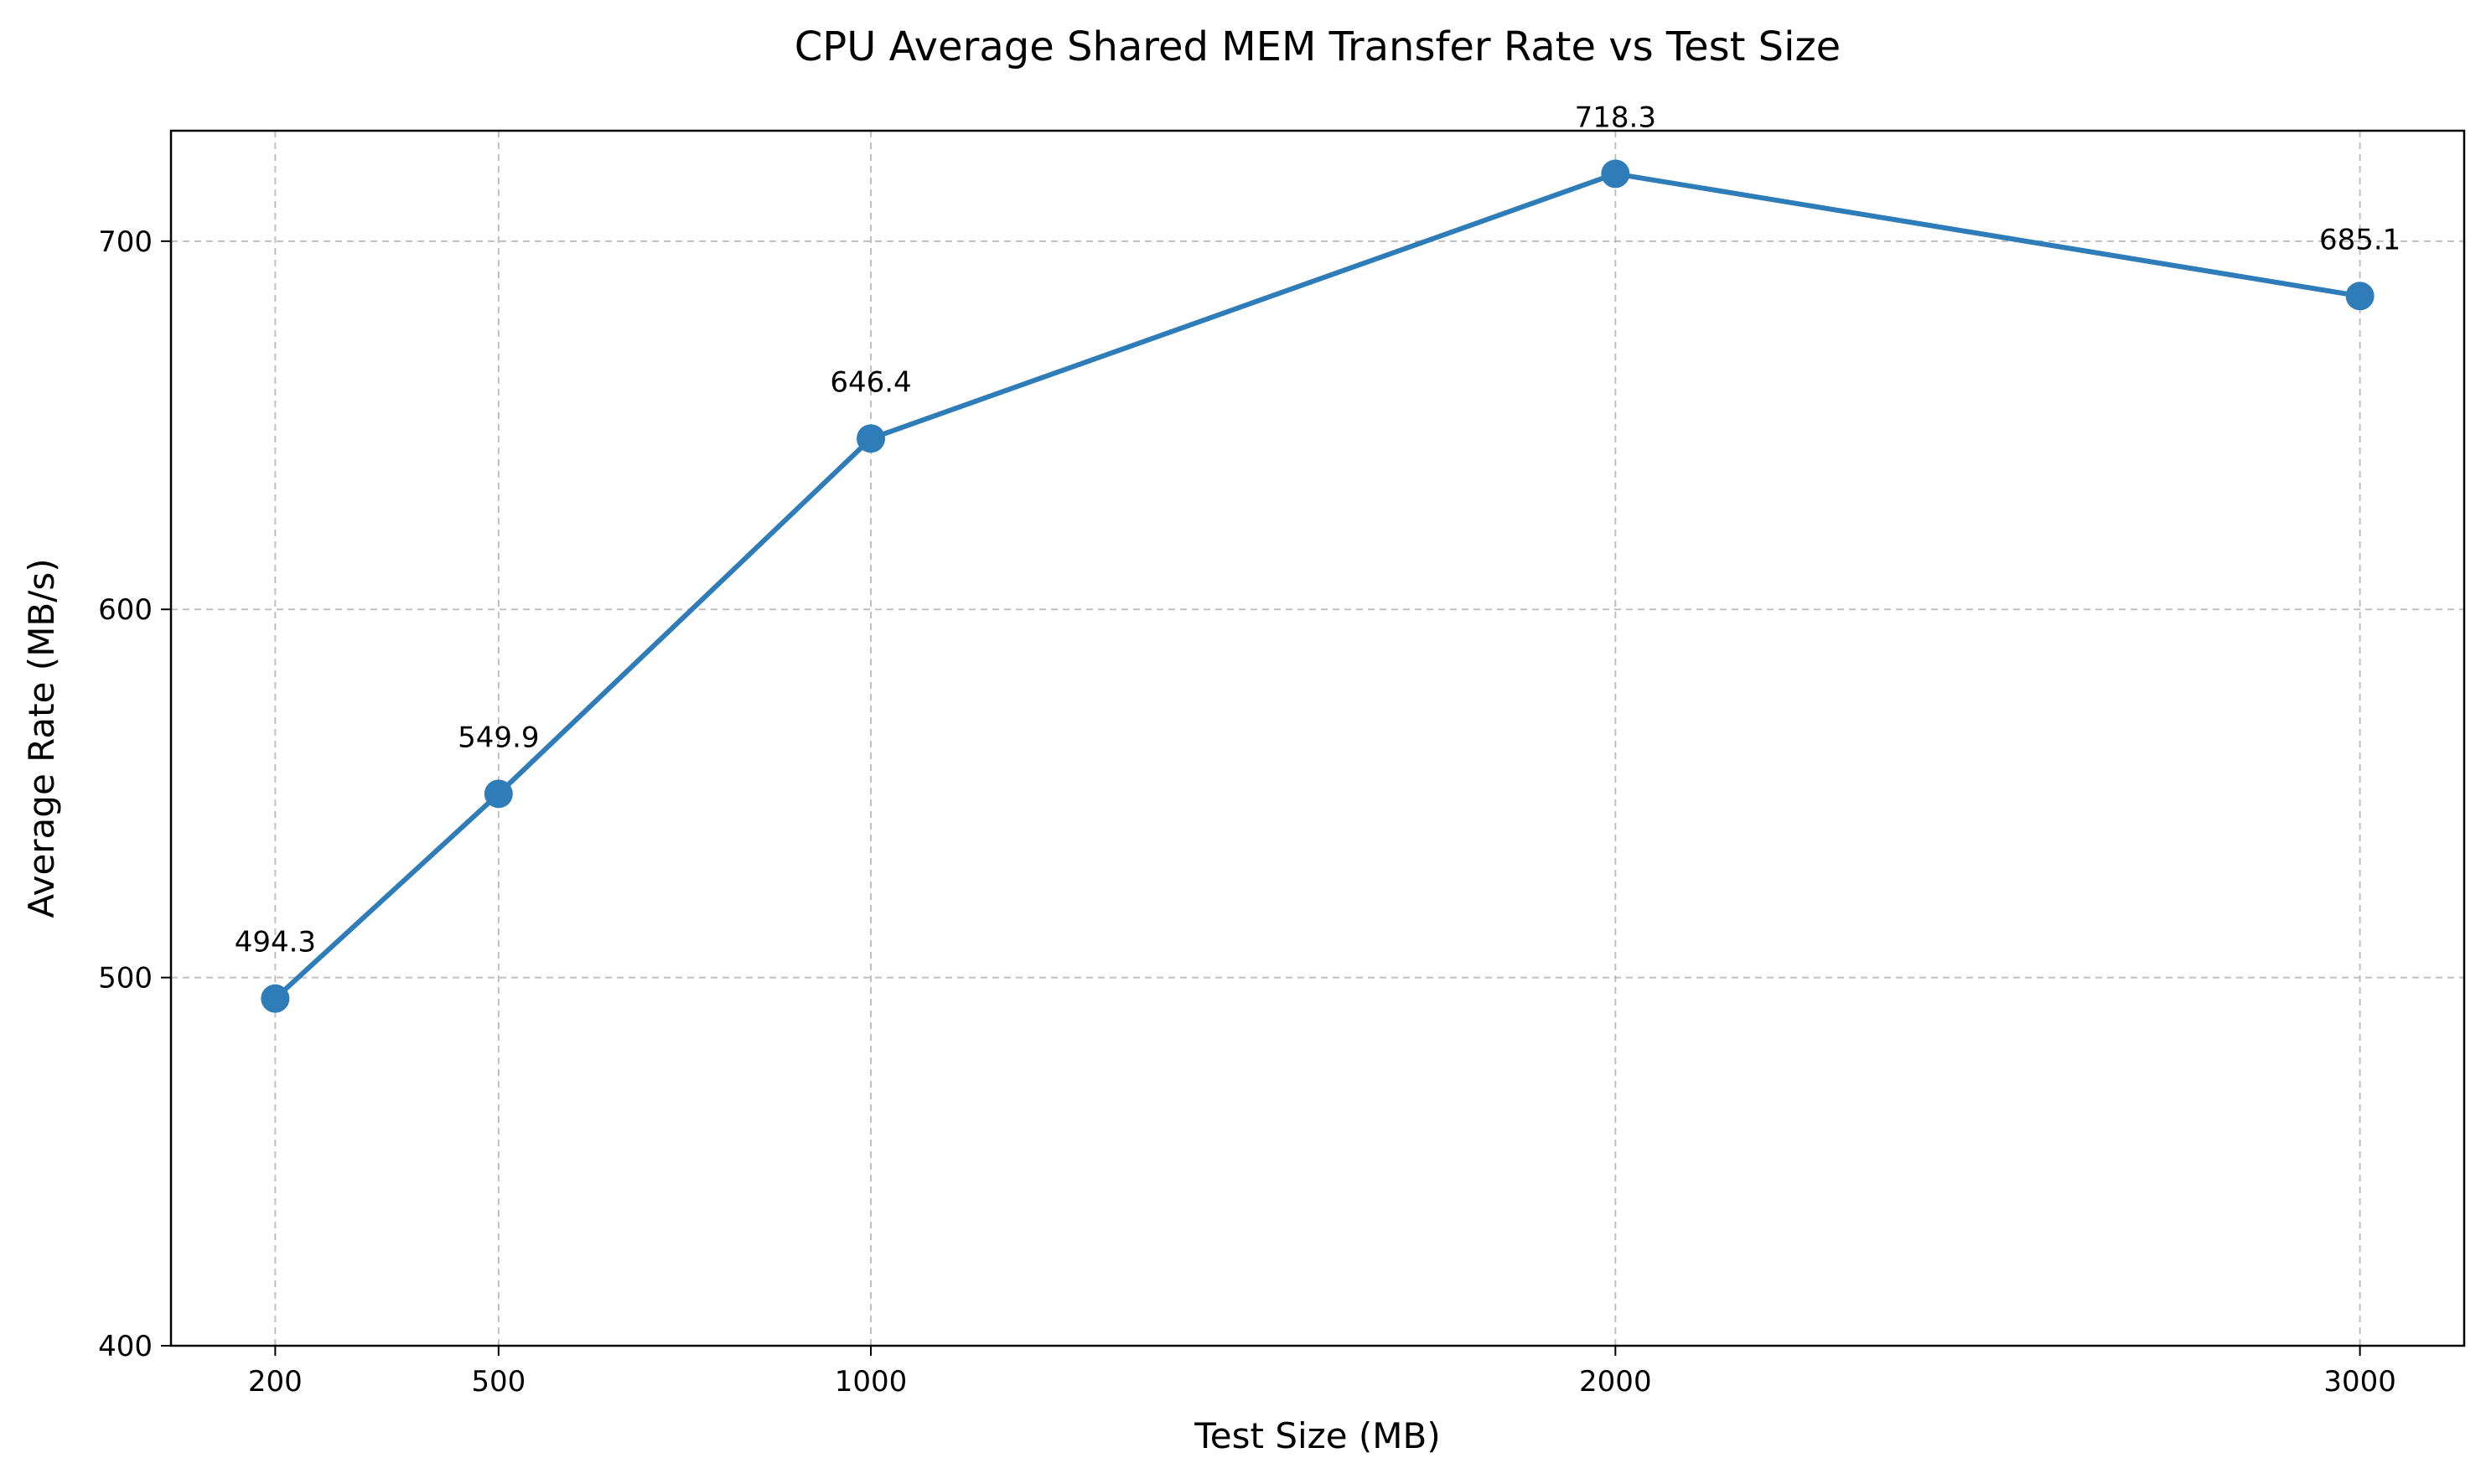 The width and height of the screenshot is (2491, 1484). Describe the element at coordinates (125, 610) in the screenshot. I see `y-tick-label: 600` at that location.